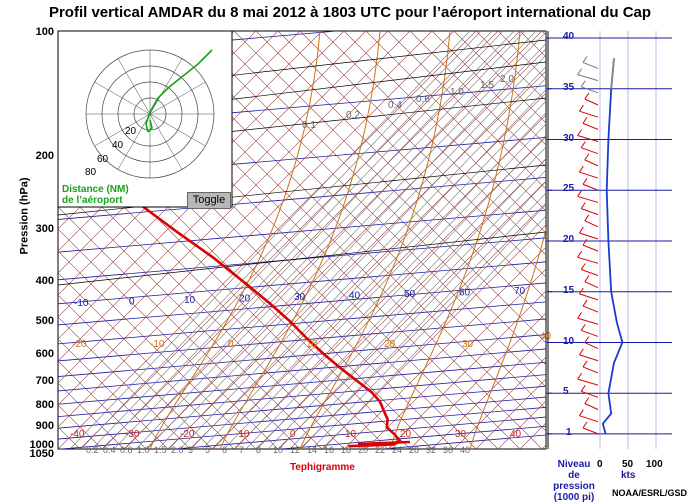 This screenshot has height=503, width=700. Describe the element at coordinates (187, 434) in the screenshot. I see `isotherm-label: -20` at that location.